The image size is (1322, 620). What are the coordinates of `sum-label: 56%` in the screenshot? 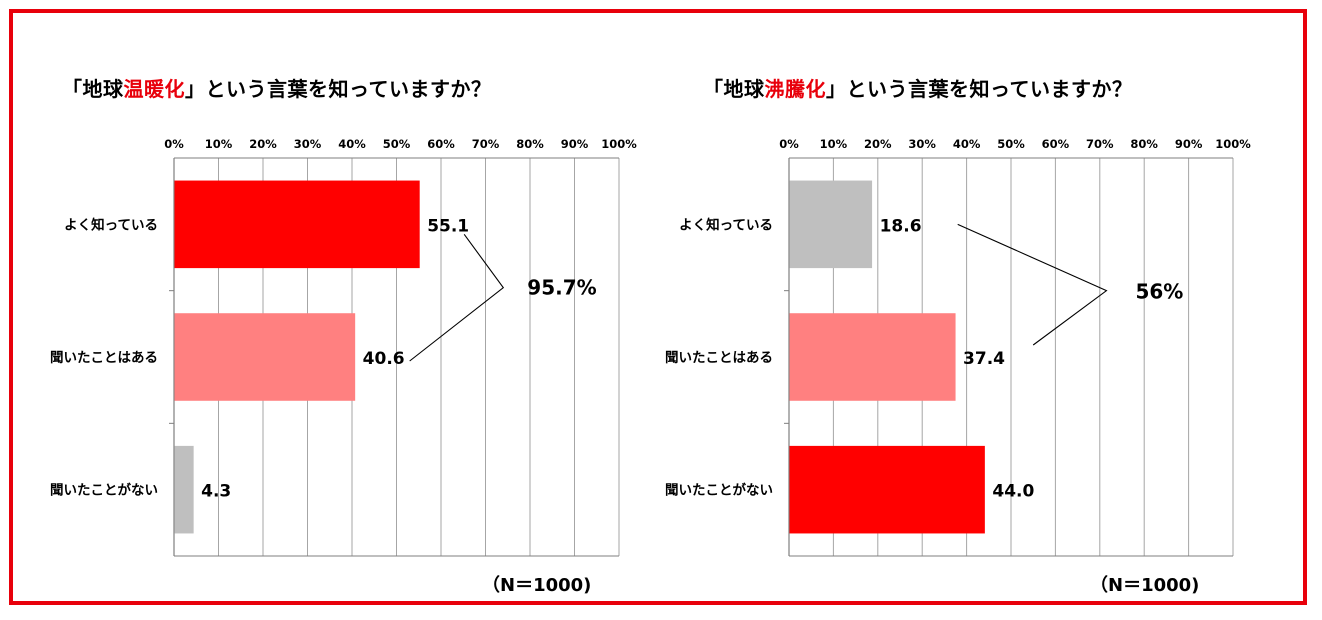 It's located at (1159, 292).